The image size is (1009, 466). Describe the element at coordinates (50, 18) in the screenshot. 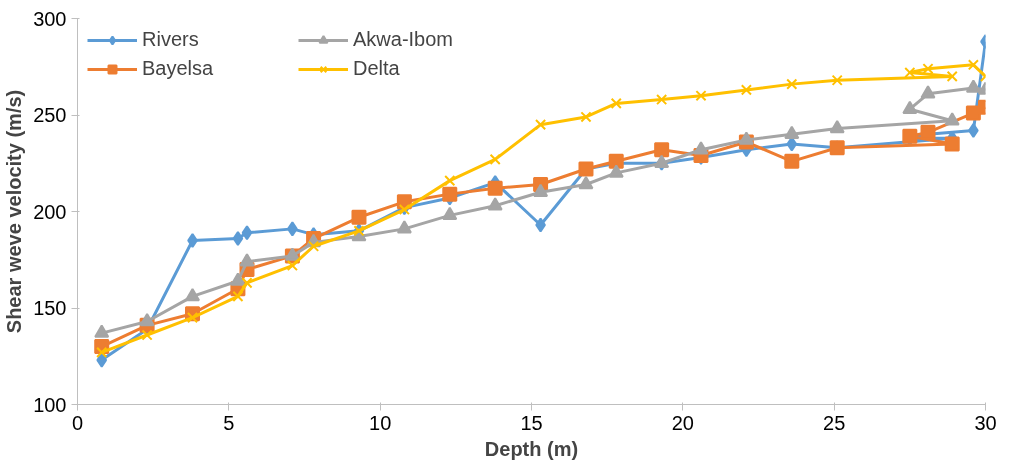

I see `y-tick-label: 300` at that location.